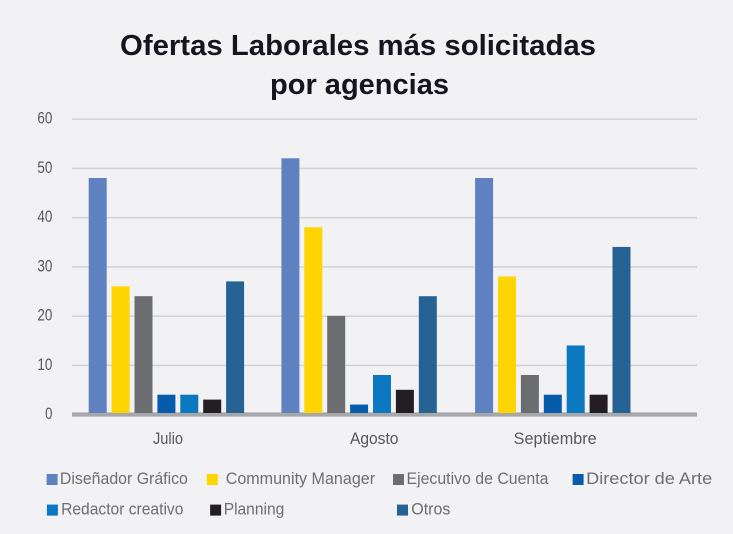  What do you see at coordinates (301, 479) in the screenshot?
I see `svg-text: Community Manager` at bounding box center [301, 479].